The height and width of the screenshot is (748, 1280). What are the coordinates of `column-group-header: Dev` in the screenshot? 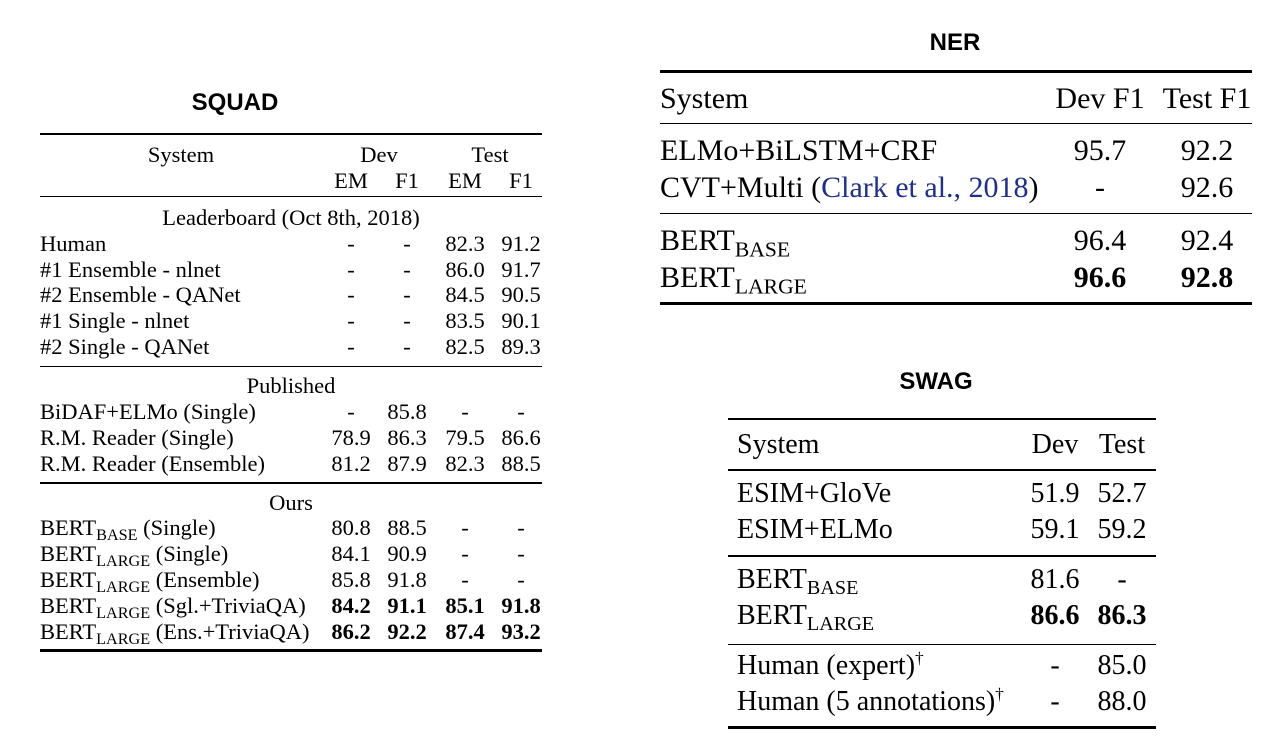 It's located at (379, 155).